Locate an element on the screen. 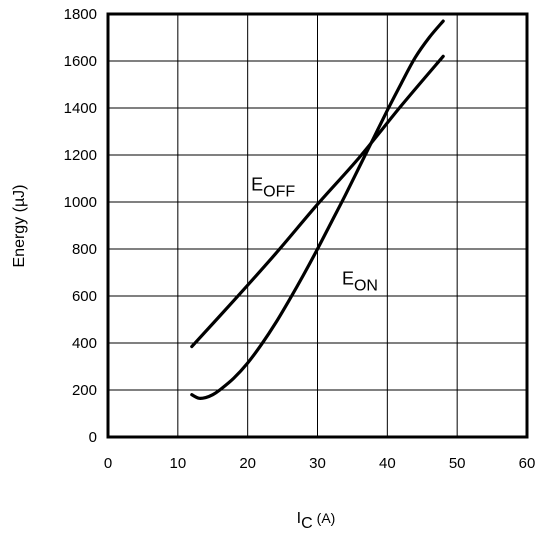 This screenshot has width=543, height=535. x-tick-label: 20 is located at coordinates (247, 463).